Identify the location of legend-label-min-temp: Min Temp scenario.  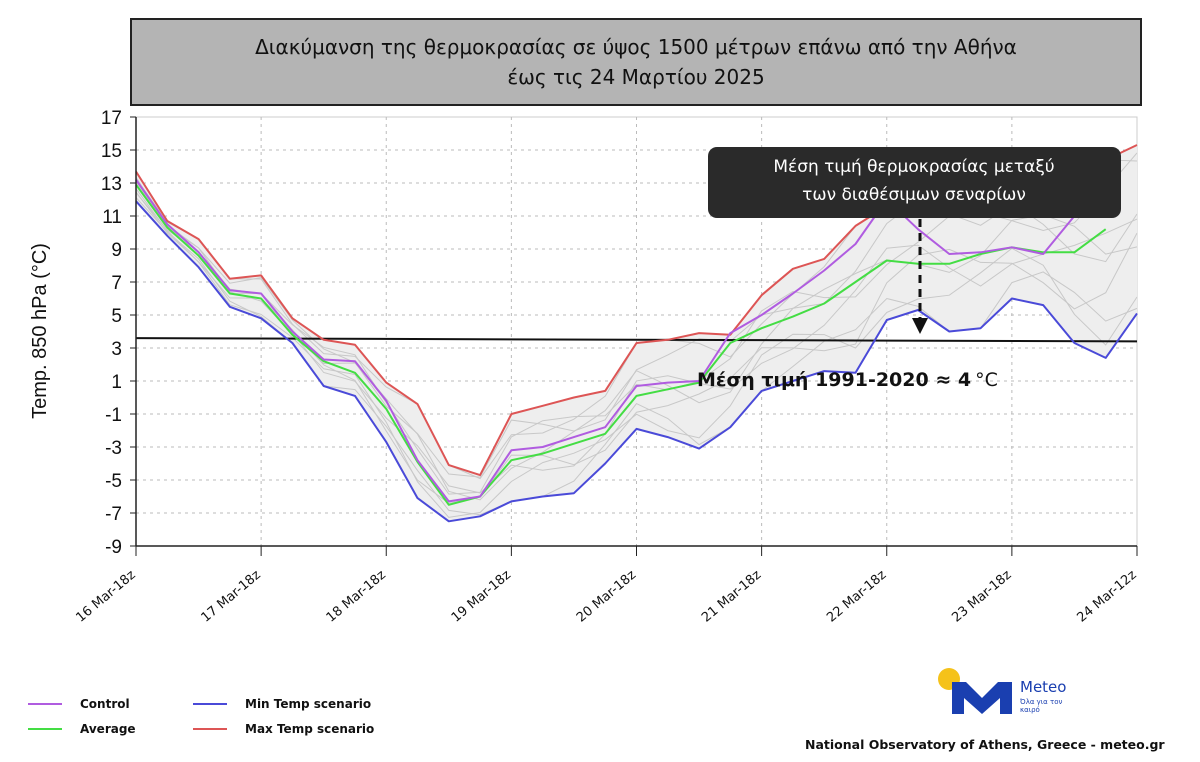
(308, 704).